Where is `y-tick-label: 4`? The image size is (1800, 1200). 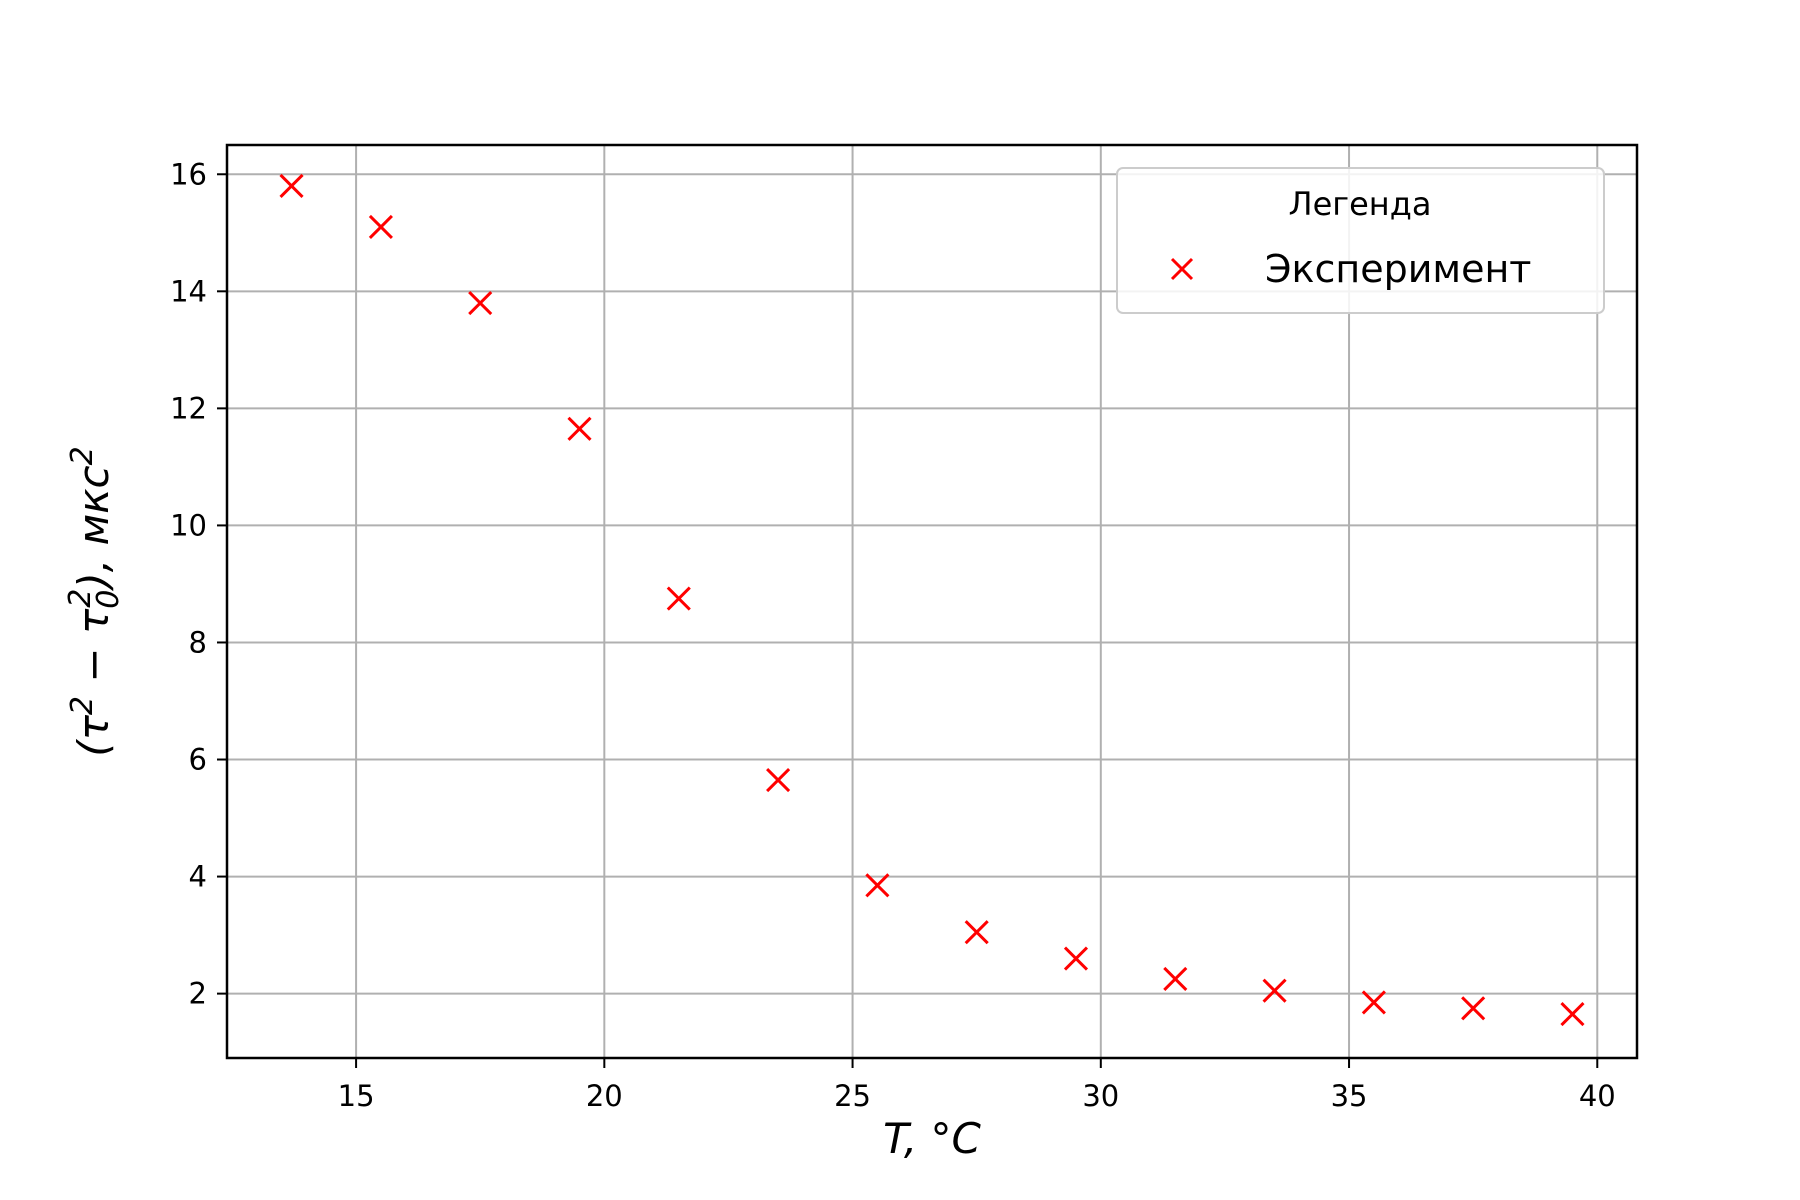
y-tick-label: 4 is located at coordinates (198, 877).